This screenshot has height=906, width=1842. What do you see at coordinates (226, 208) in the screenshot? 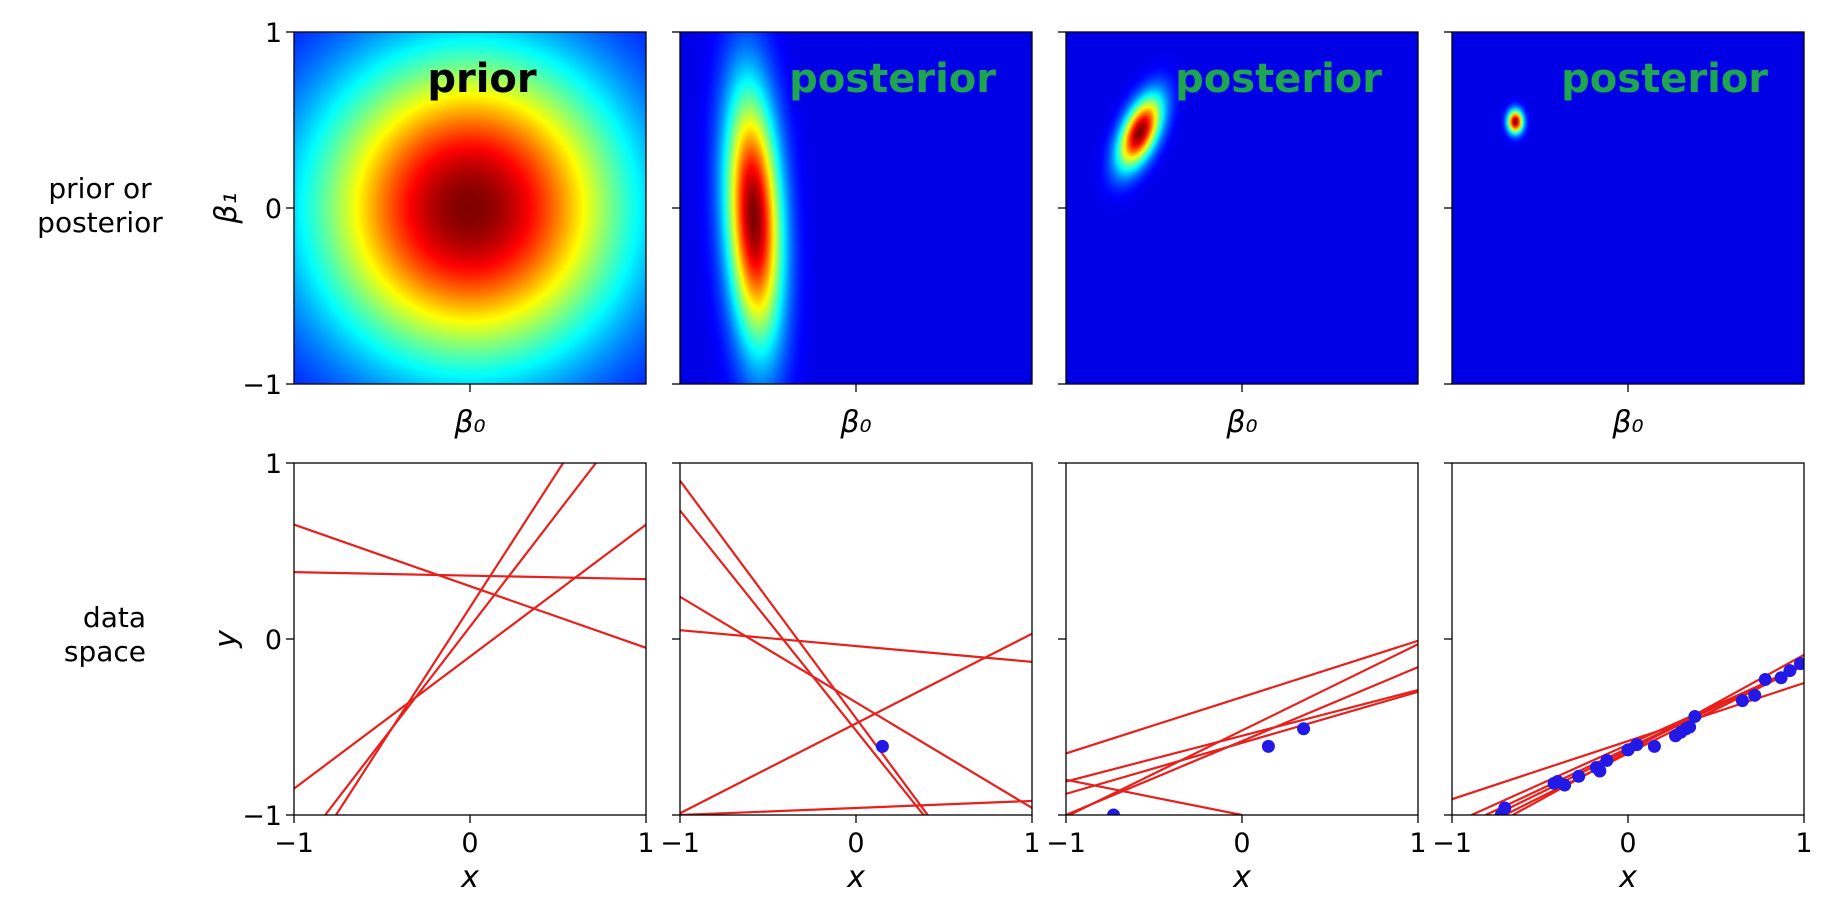
I see `y-axis-label: β₁` at bounding box center [226, 208].